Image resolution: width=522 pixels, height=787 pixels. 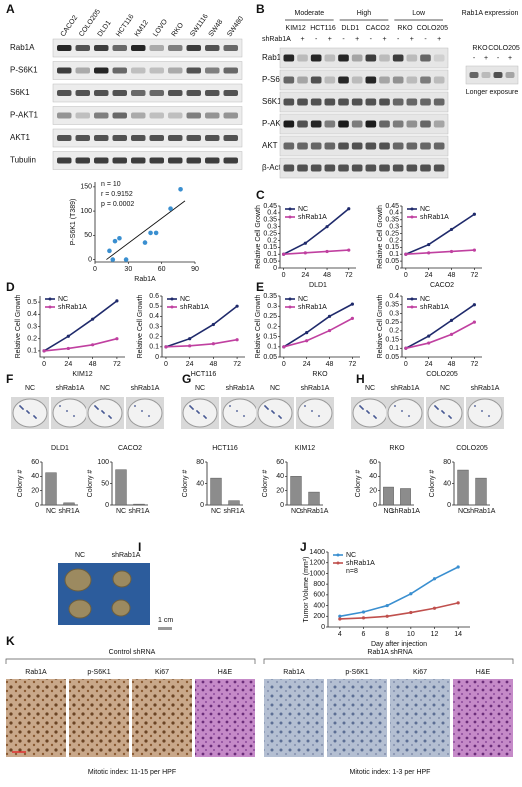 I want to click on annotation: n=8, so click(x=352, y=571).